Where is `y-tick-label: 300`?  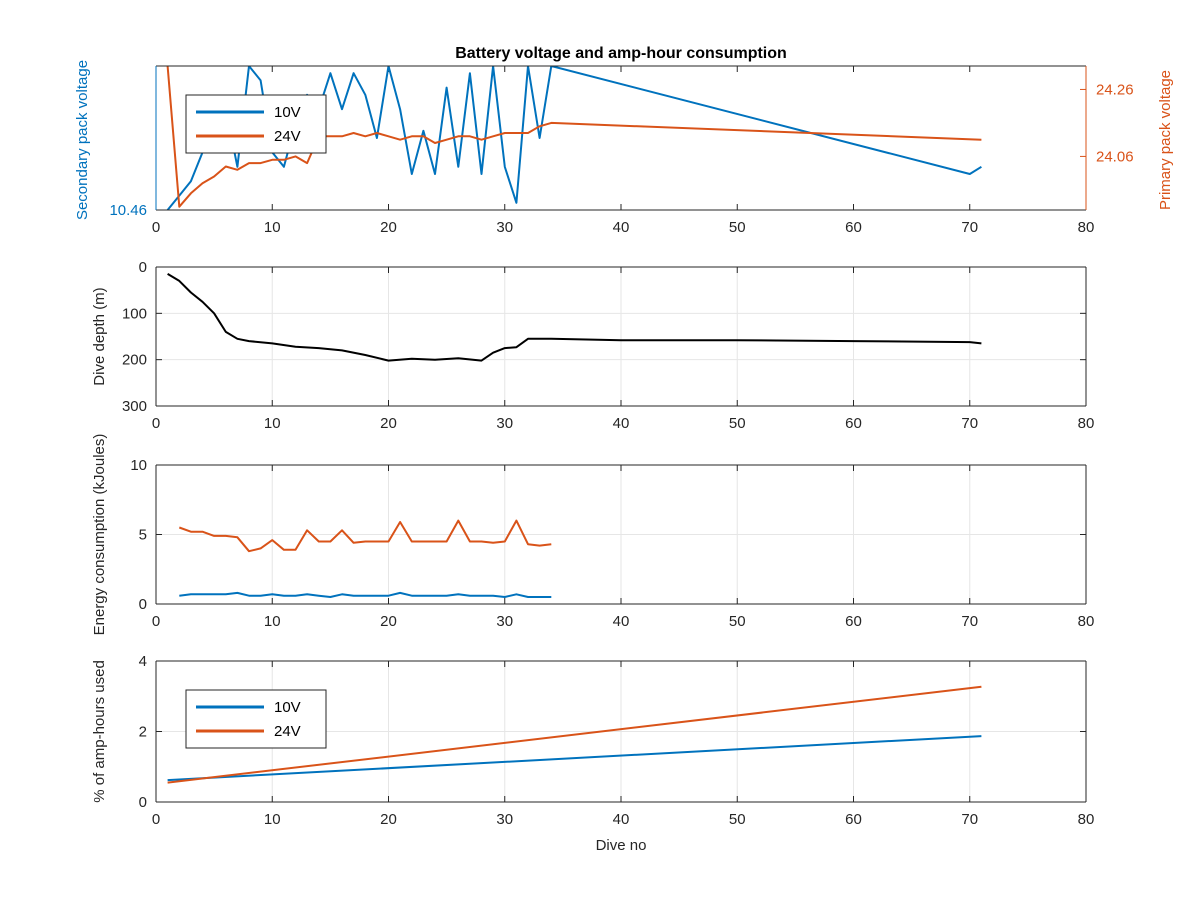
y-tick-label: 300 is located at coordinates (134, 406).